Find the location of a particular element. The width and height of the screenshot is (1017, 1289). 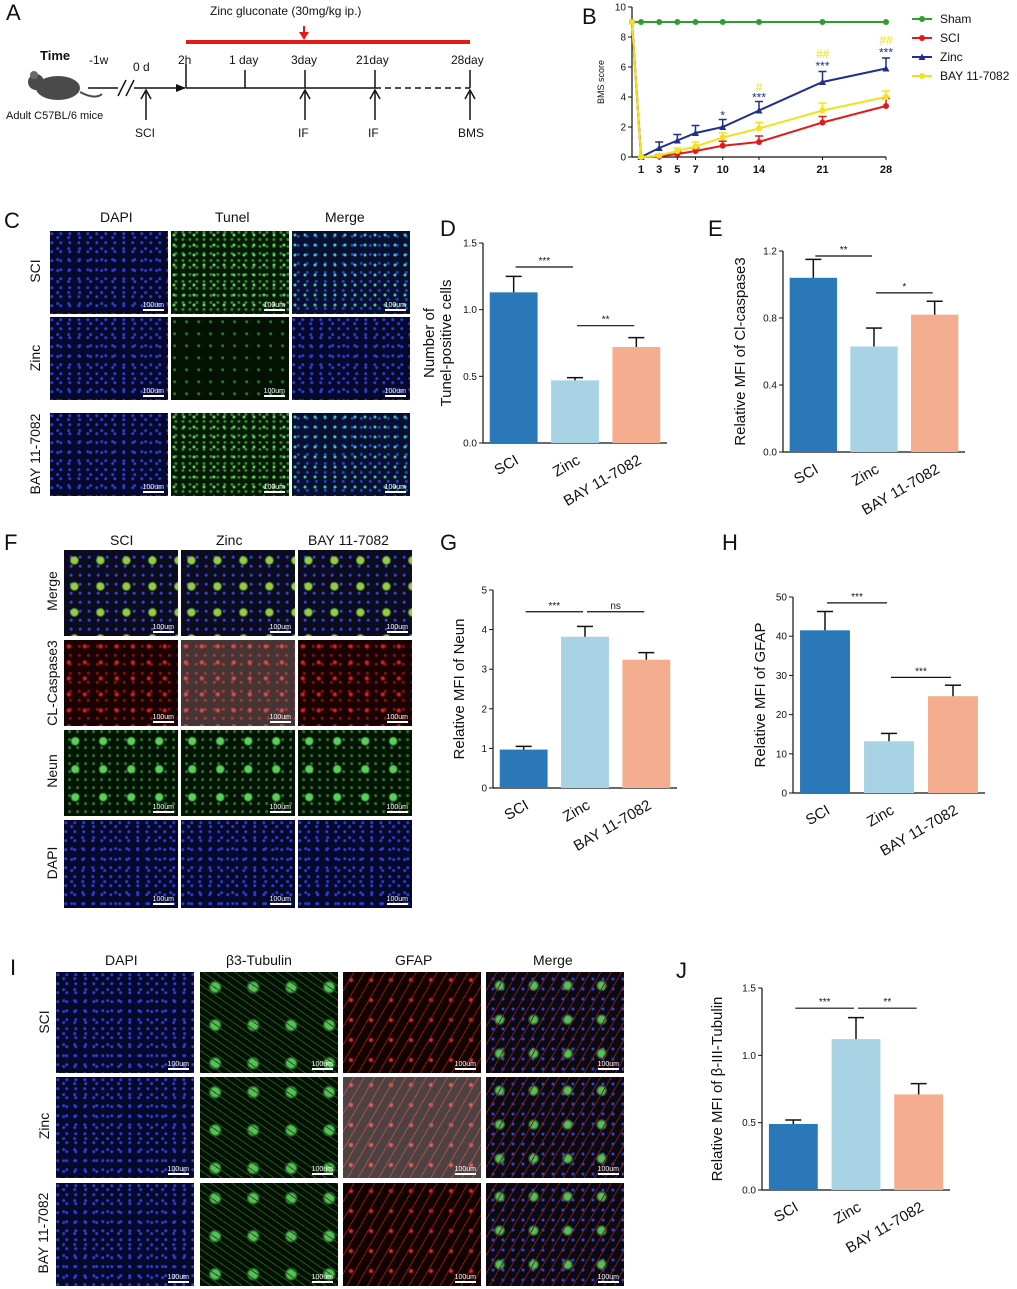

panel-letter-i: I is located at coordinates (13, 967).